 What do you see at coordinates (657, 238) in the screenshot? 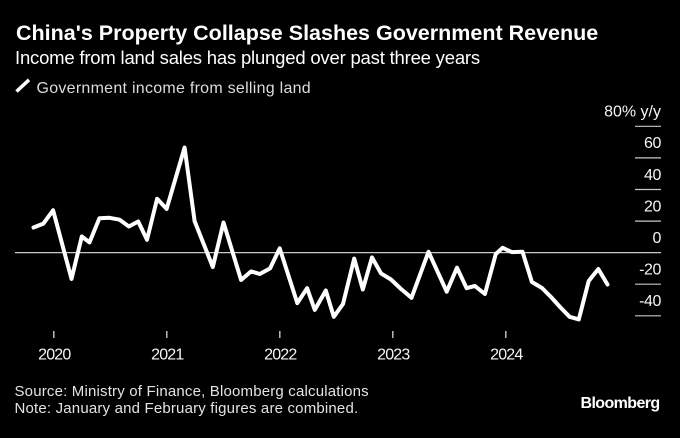
I see `svg-text: 0` at bounding box center [657, 238].